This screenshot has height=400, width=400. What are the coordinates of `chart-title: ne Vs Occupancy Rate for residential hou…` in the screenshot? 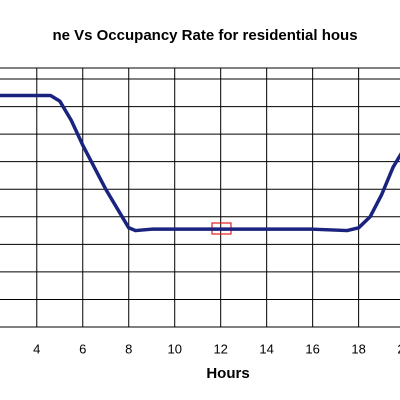 It's located at (204, 35).